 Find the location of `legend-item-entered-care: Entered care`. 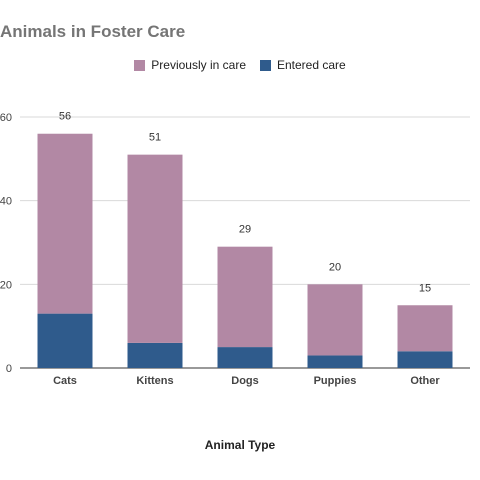

legend-item-entered-care: Entered care is located at coordinates (303, 65).